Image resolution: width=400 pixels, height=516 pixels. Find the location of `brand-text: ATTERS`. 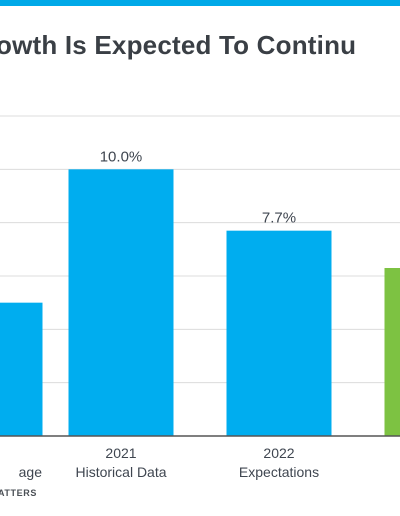

brand-text: ATTERS is located at coordinates (18, 493).